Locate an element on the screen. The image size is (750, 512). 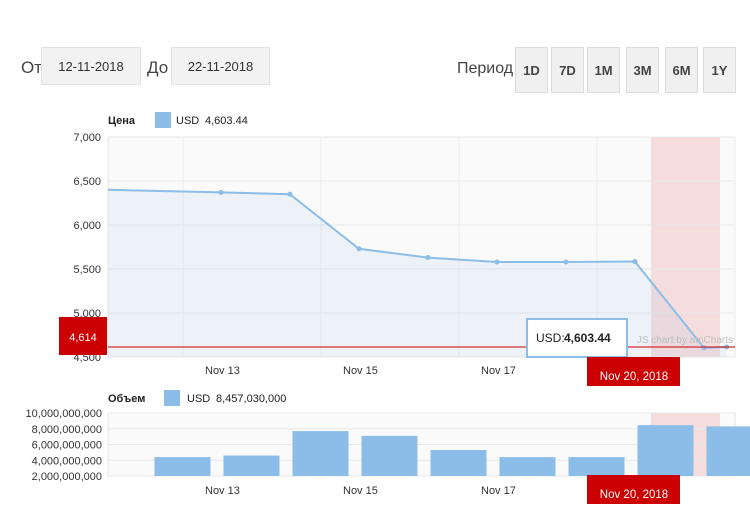
price-x-tick: Nov 13 is located at coordinates (222, 371).